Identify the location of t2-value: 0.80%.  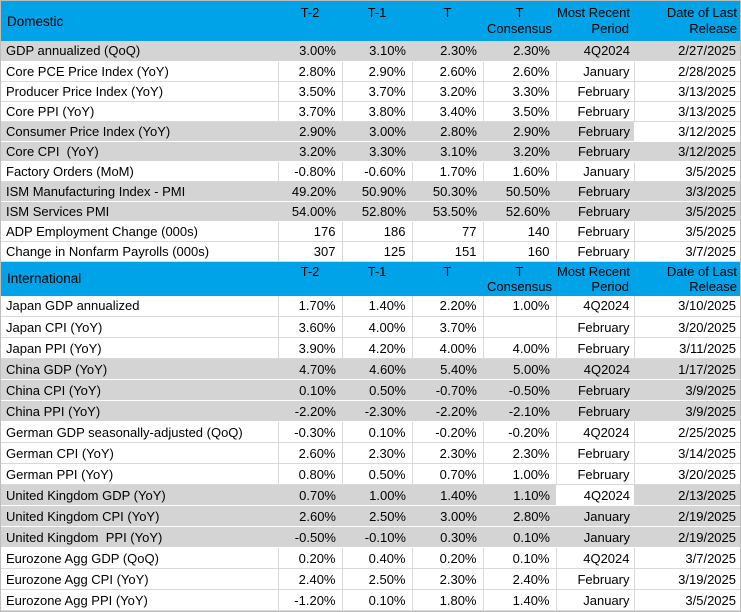
(310, 474).